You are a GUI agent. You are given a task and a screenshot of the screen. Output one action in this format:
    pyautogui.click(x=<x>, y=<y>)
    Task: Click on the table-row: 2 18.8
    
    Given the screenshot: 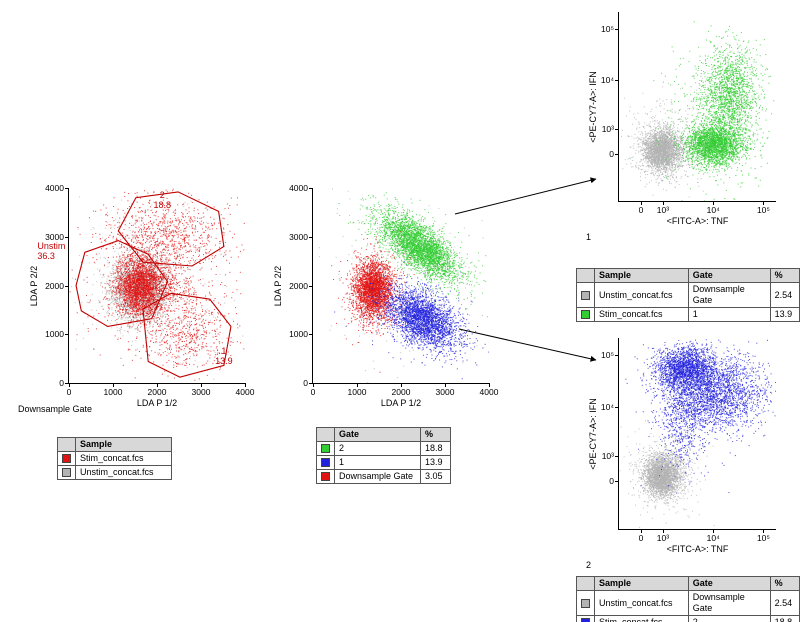 What is the action you would take?
    pyautogui.click(x=383, y=448)
    